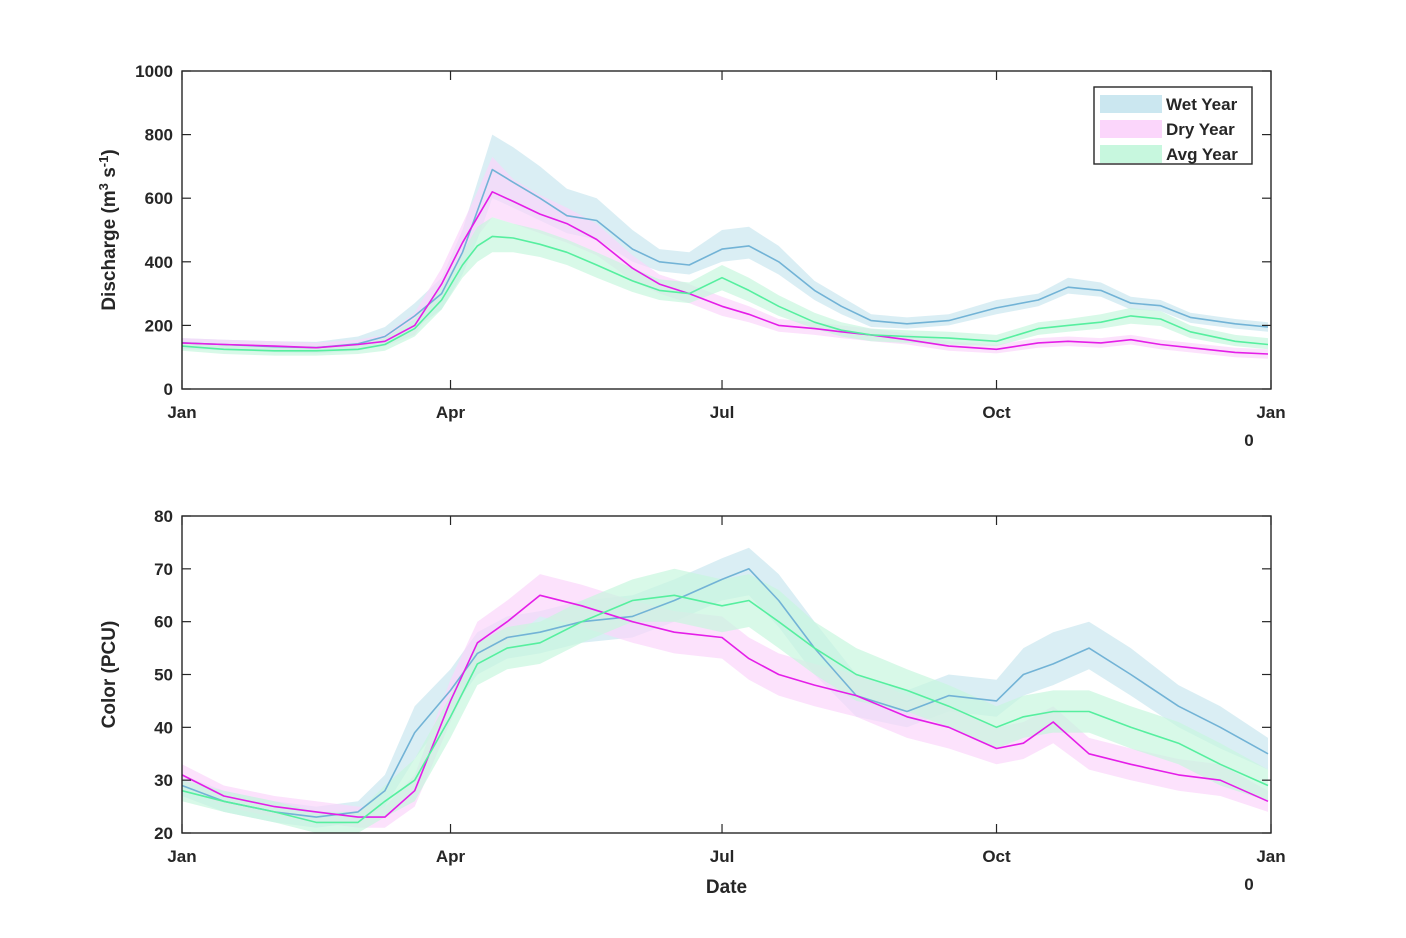  I want to click on legend-label-wet-year: Wet Year, so click(1202, 104).